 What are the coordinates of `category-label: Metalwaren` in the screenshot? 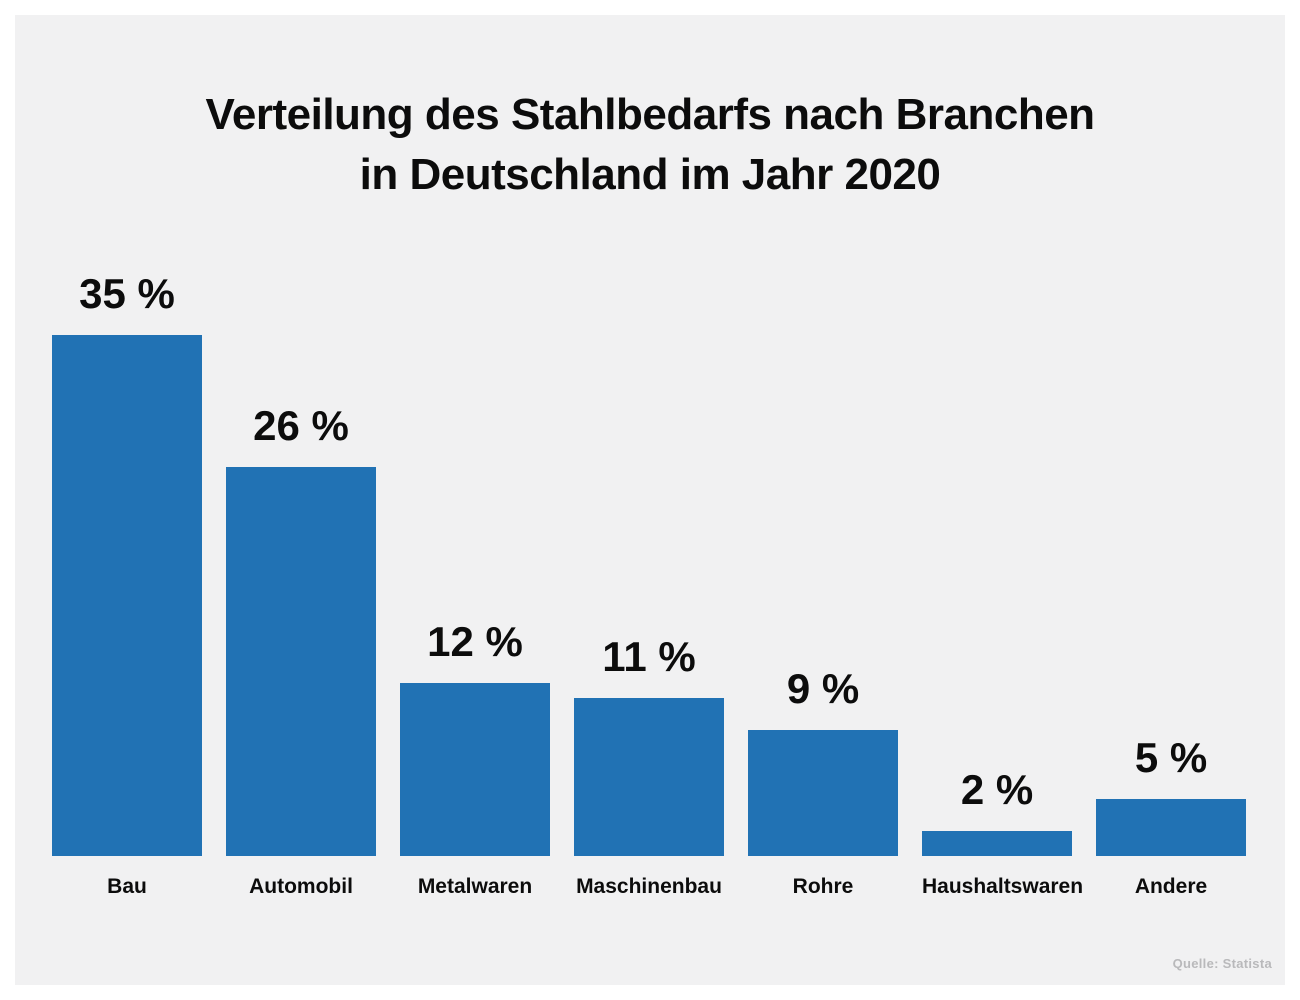 It's located at (475, 886).